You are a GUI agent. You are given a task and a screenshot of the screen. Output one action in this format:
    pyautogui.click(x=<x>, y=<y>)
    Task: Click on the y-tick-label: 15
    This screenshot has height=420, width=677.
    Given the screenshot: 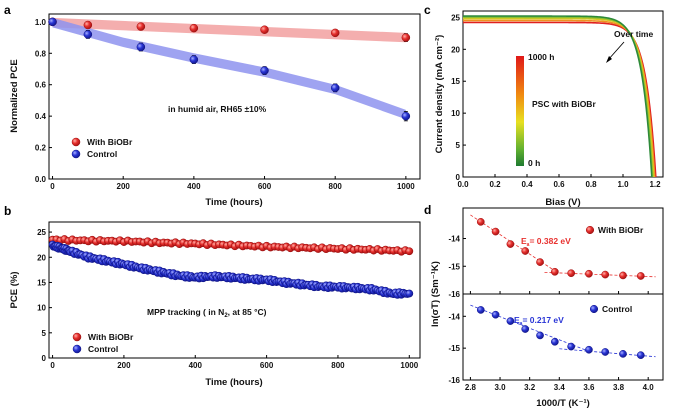 What is the action you would take?
    pyautogui.click(x=455, y=81)
    